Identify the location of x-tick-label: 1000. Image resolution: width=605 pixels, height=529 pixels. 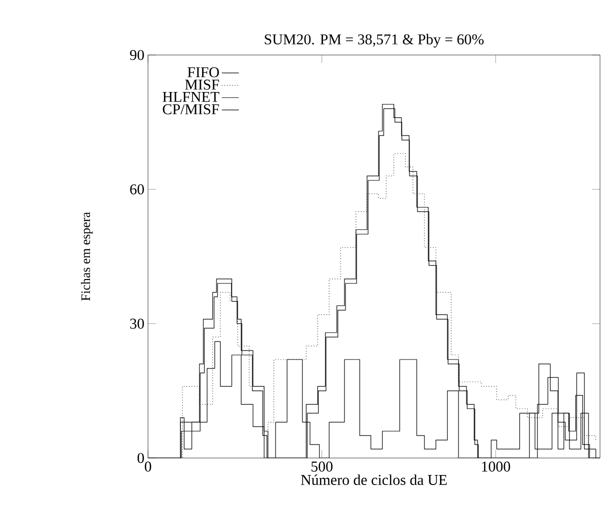
(496, 467).